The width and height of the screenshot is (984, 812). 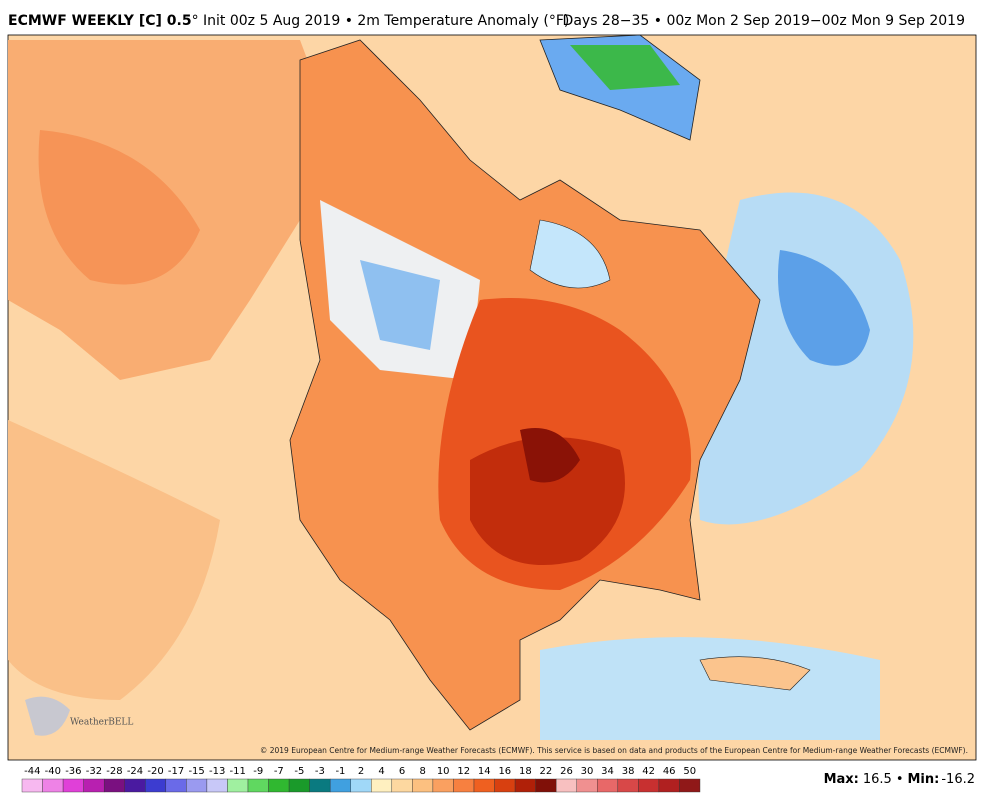 I want to click on colorbar-label: 2, so click(x=361, y=771).